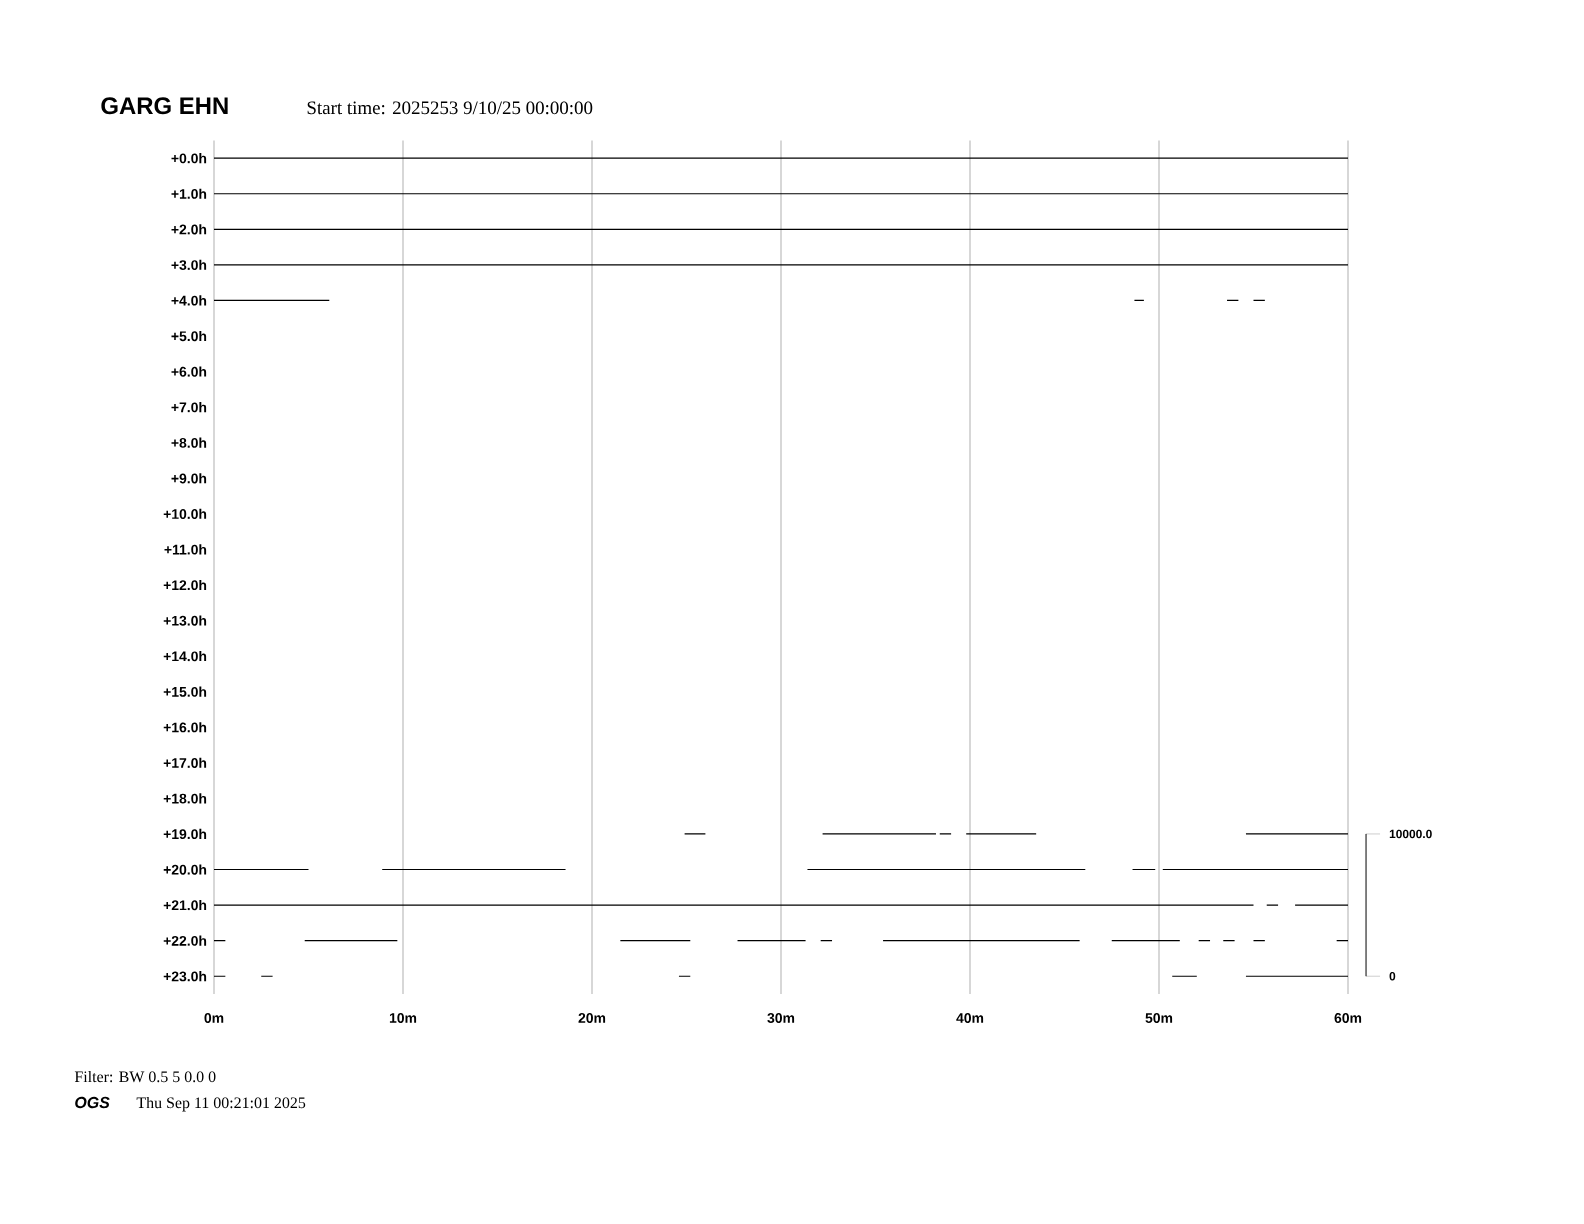  Describe the element at coordinates (164, 106) in the screenshot. I see `chart-title: GARG EHN` at that location.